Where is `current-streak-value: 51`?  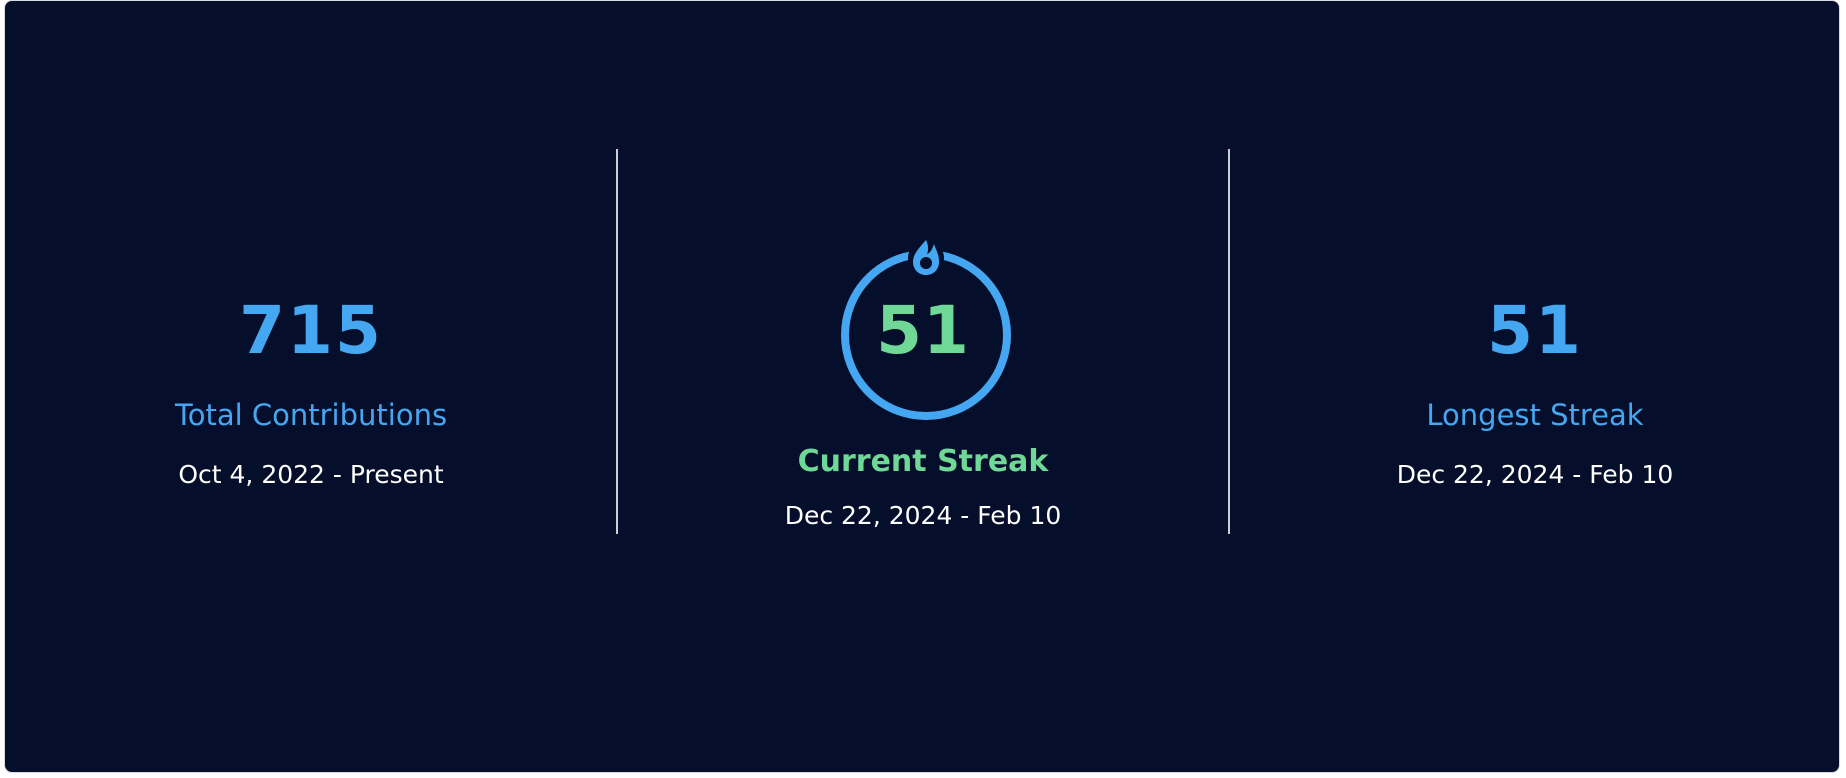
current-streak-value: 51 is located at coordinates (923, 330).